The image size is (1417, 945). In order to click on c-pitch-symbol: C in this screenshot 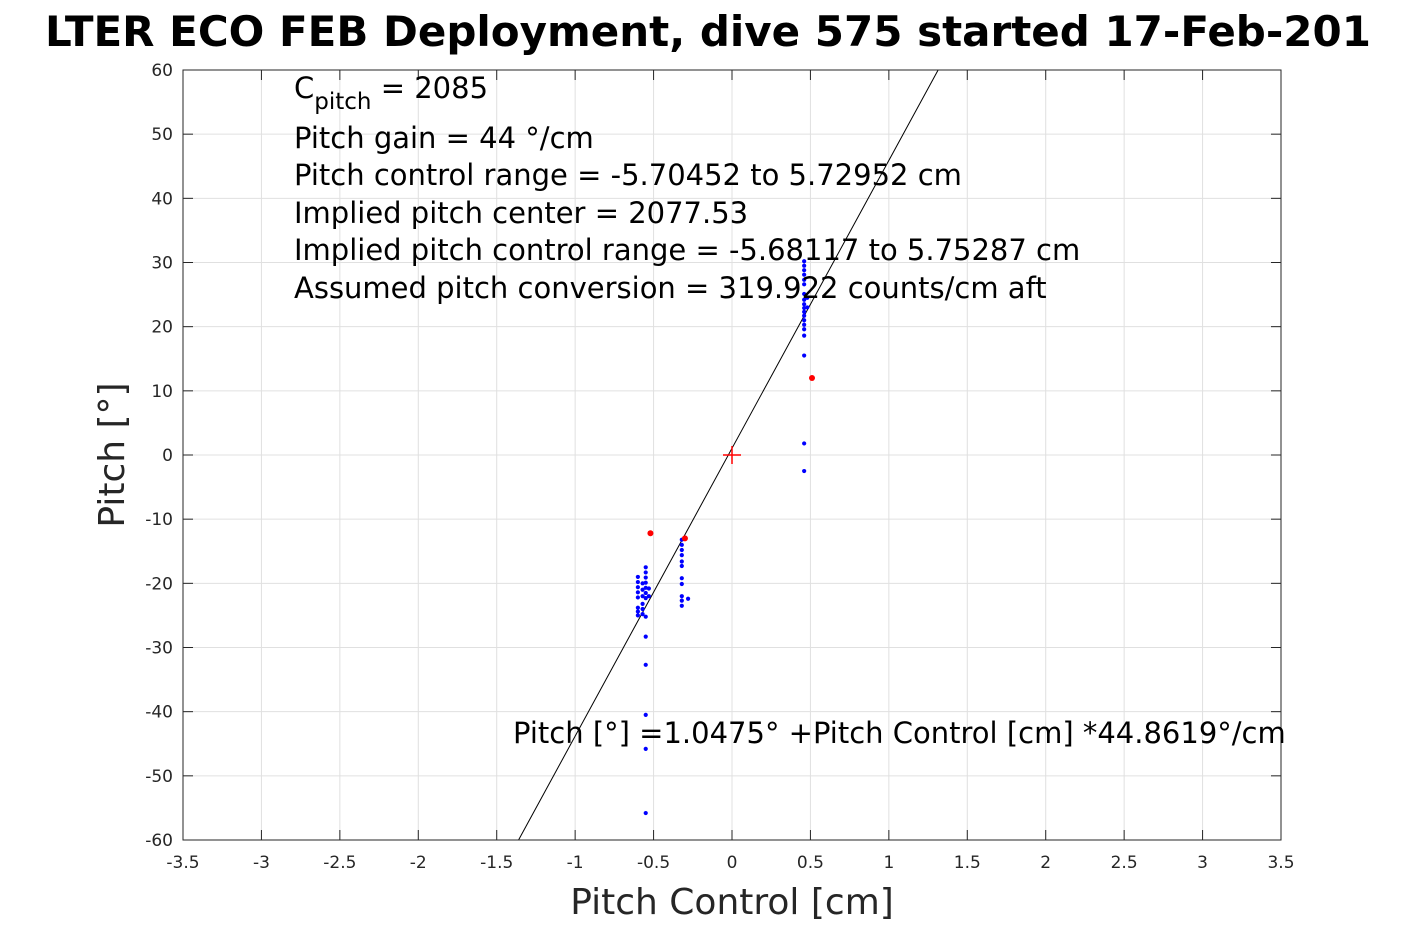, I will do `click(304, 88)`.